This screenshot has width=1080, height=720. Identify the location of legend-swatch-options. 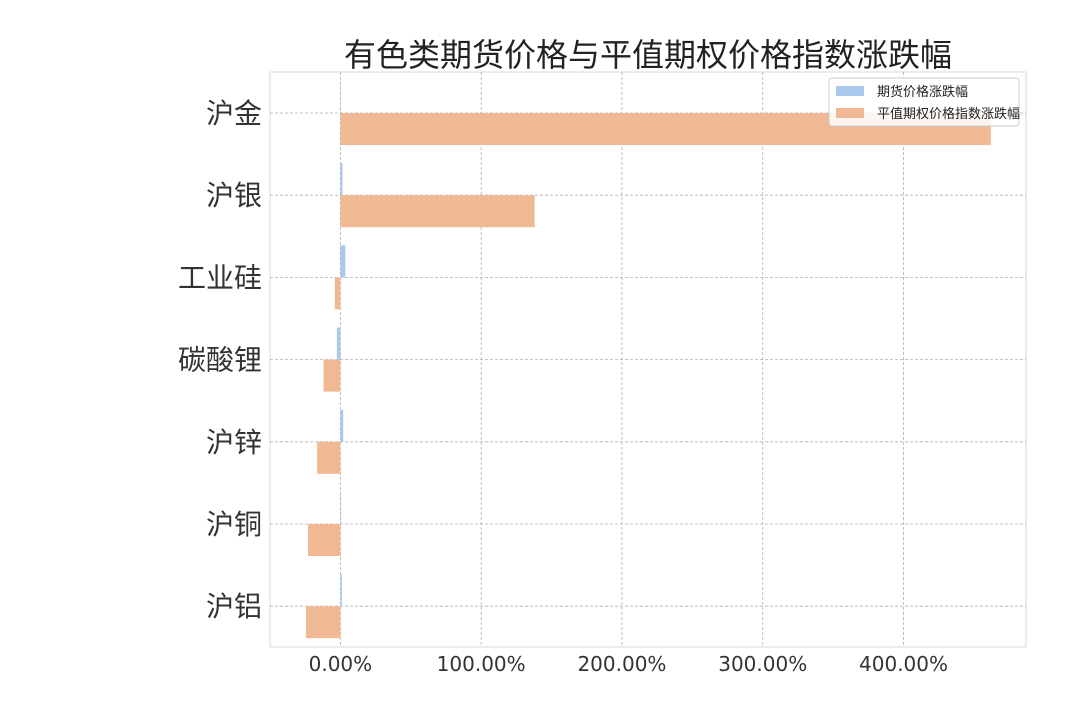
(850, 113).